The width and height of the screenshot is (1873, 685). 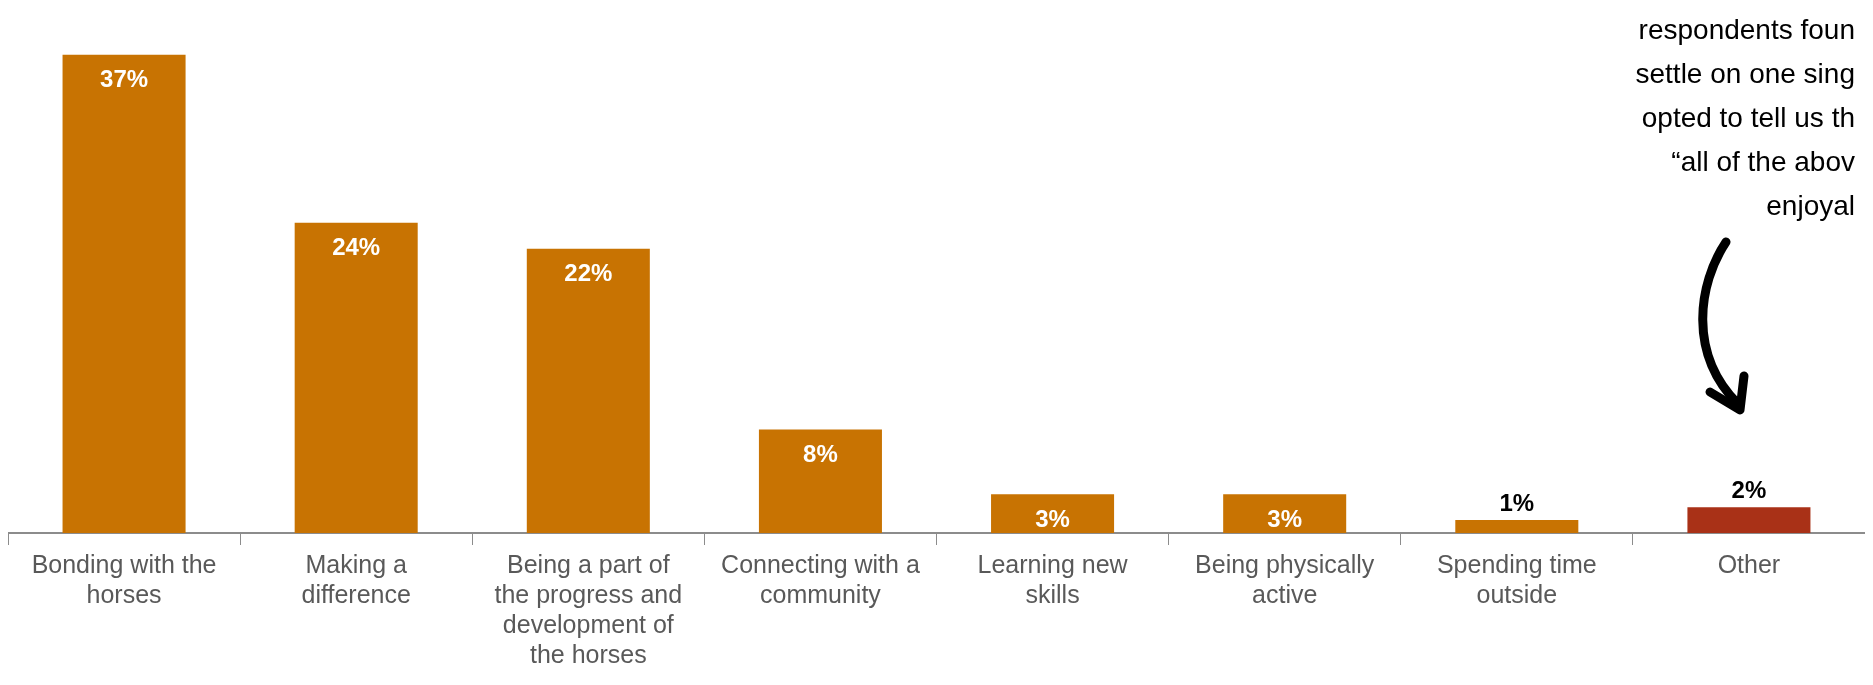 I want to click on annotation: opted to tell us th, so click(x=1747, y=118).